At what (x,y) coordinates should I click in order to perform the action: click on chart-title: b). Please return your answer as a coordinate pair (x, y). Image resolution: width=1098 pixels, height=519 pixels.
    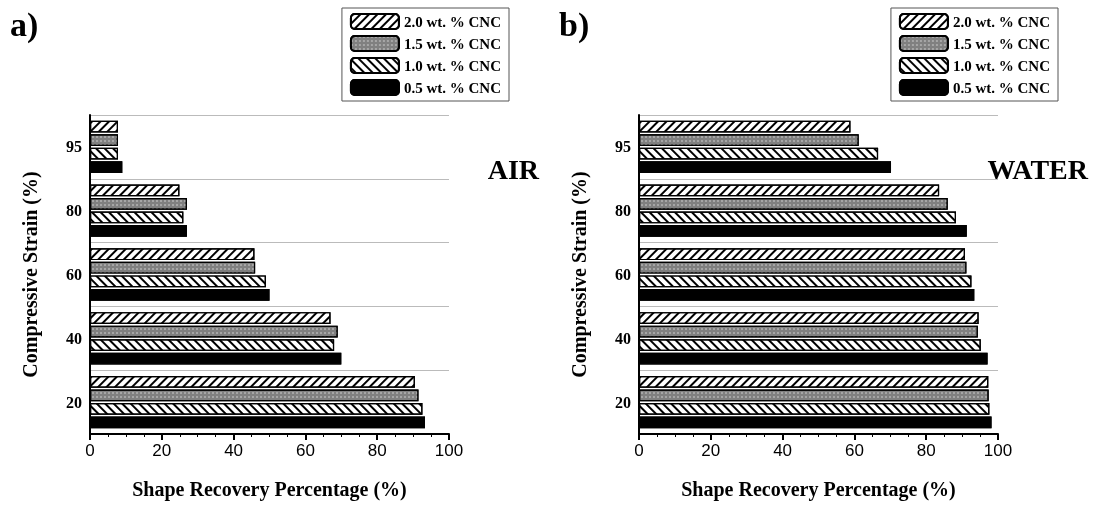
    Looking at the image, I should click on (574, 24).